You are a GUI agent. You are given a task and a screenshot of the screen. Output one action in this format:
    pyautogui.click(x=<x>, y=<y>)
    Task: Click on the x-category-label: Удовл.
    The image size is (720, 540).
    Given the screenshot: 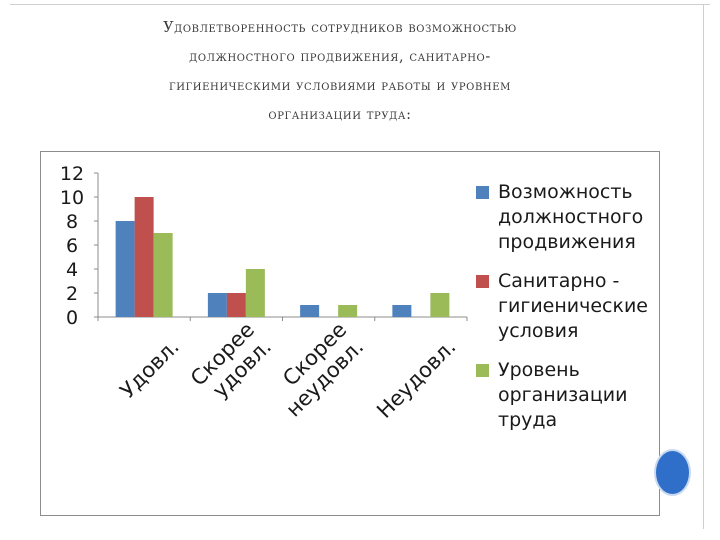 What is the action you would take?
    pyautogui.click(x=149, y=369)
    